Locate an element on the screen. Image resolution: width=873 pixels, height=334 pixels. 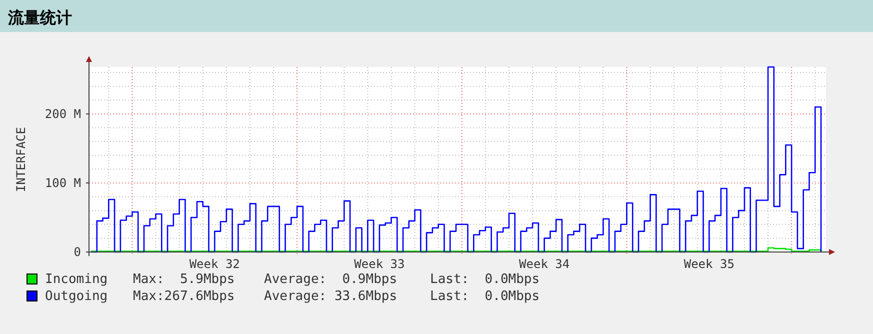
text: Average: 33.6Mbps is located at coordinates (331, 296).